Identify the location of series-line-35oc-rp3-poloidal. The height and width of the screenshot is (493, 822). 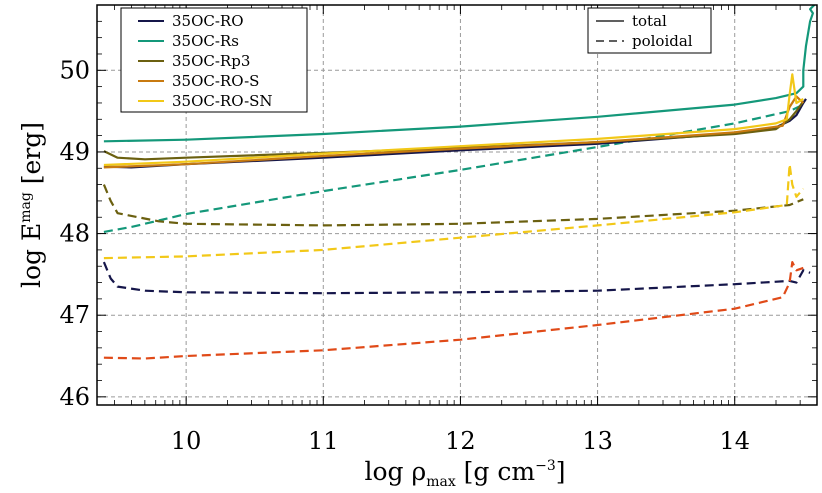
(453, 205).